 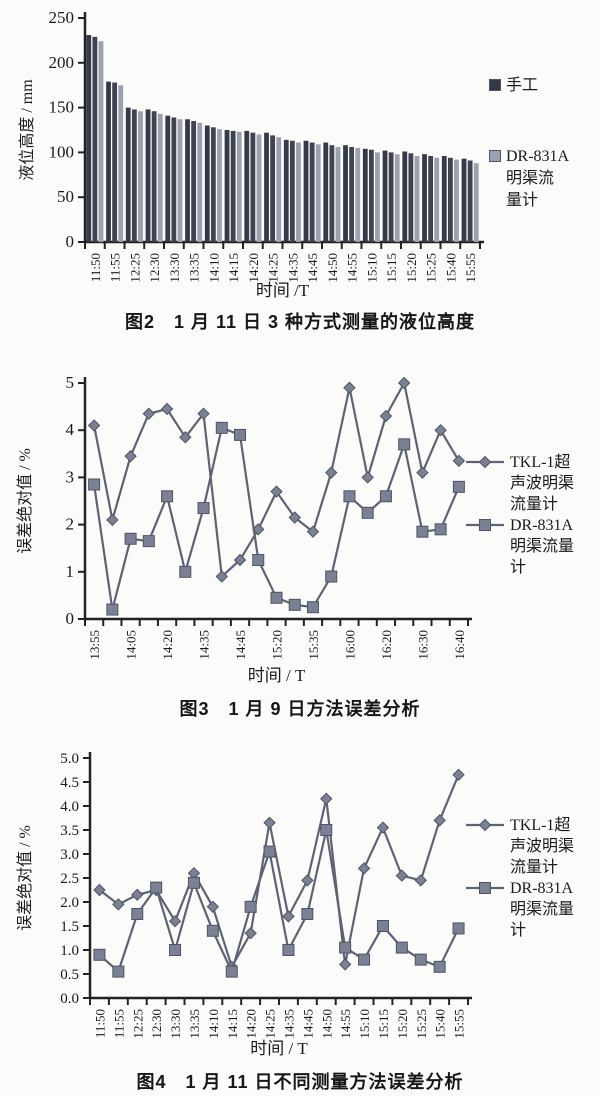 What do you see at coordinates (70, 524) in the screenshot?
I see `y-tick-label: 2` at bounding box center [70, 524].